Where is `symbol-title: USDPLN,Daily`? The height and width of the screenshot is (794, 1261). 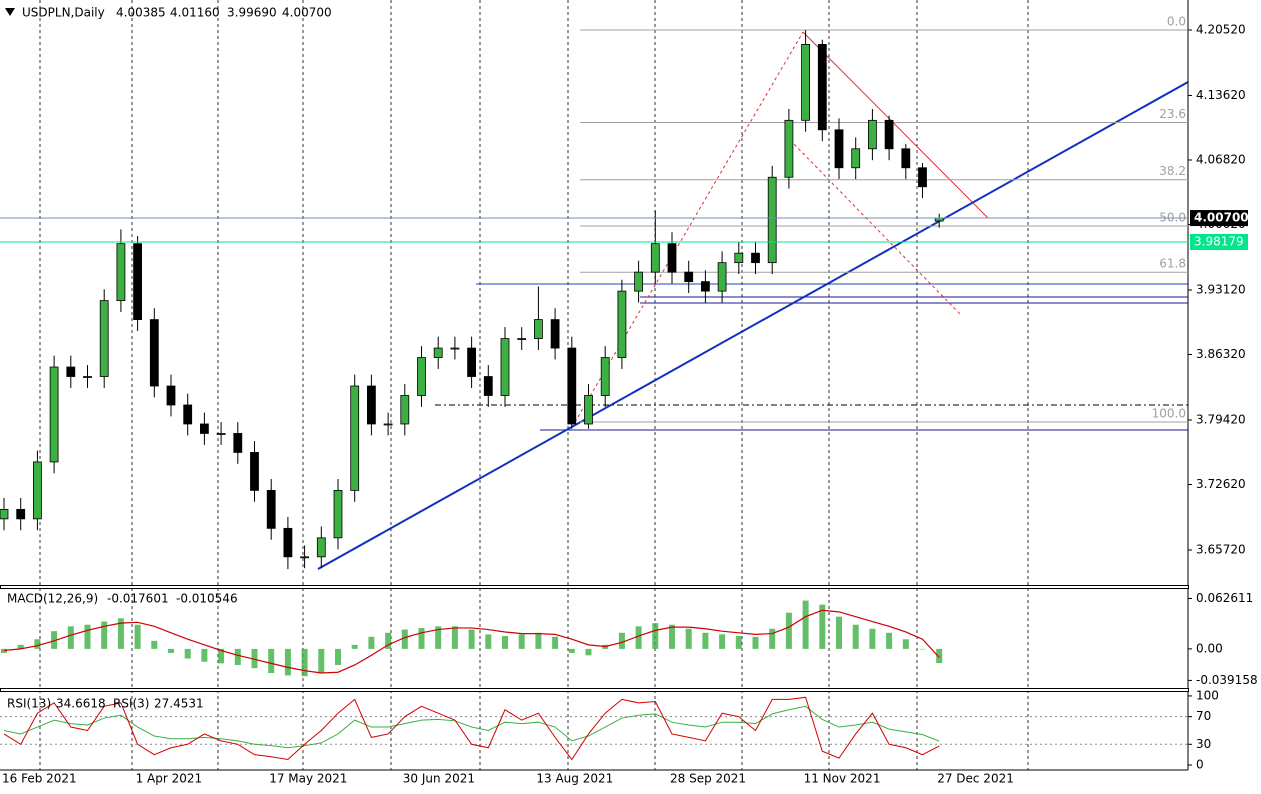 symbol-title: USDPLN,Daily is located at coordinates (63, 13).